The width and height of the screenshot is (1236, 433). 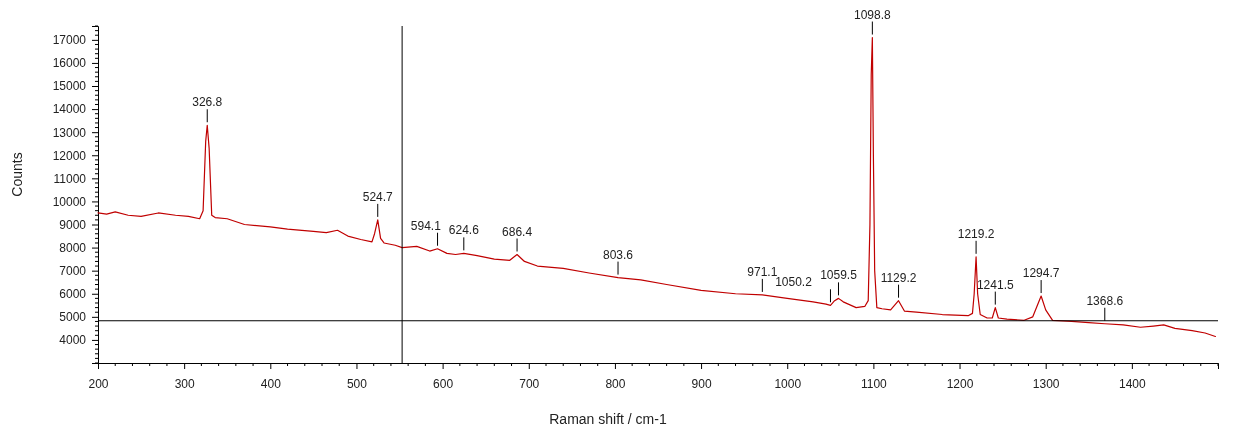 I want to click on x-tick-label: 300, so click(x=184, y=383).